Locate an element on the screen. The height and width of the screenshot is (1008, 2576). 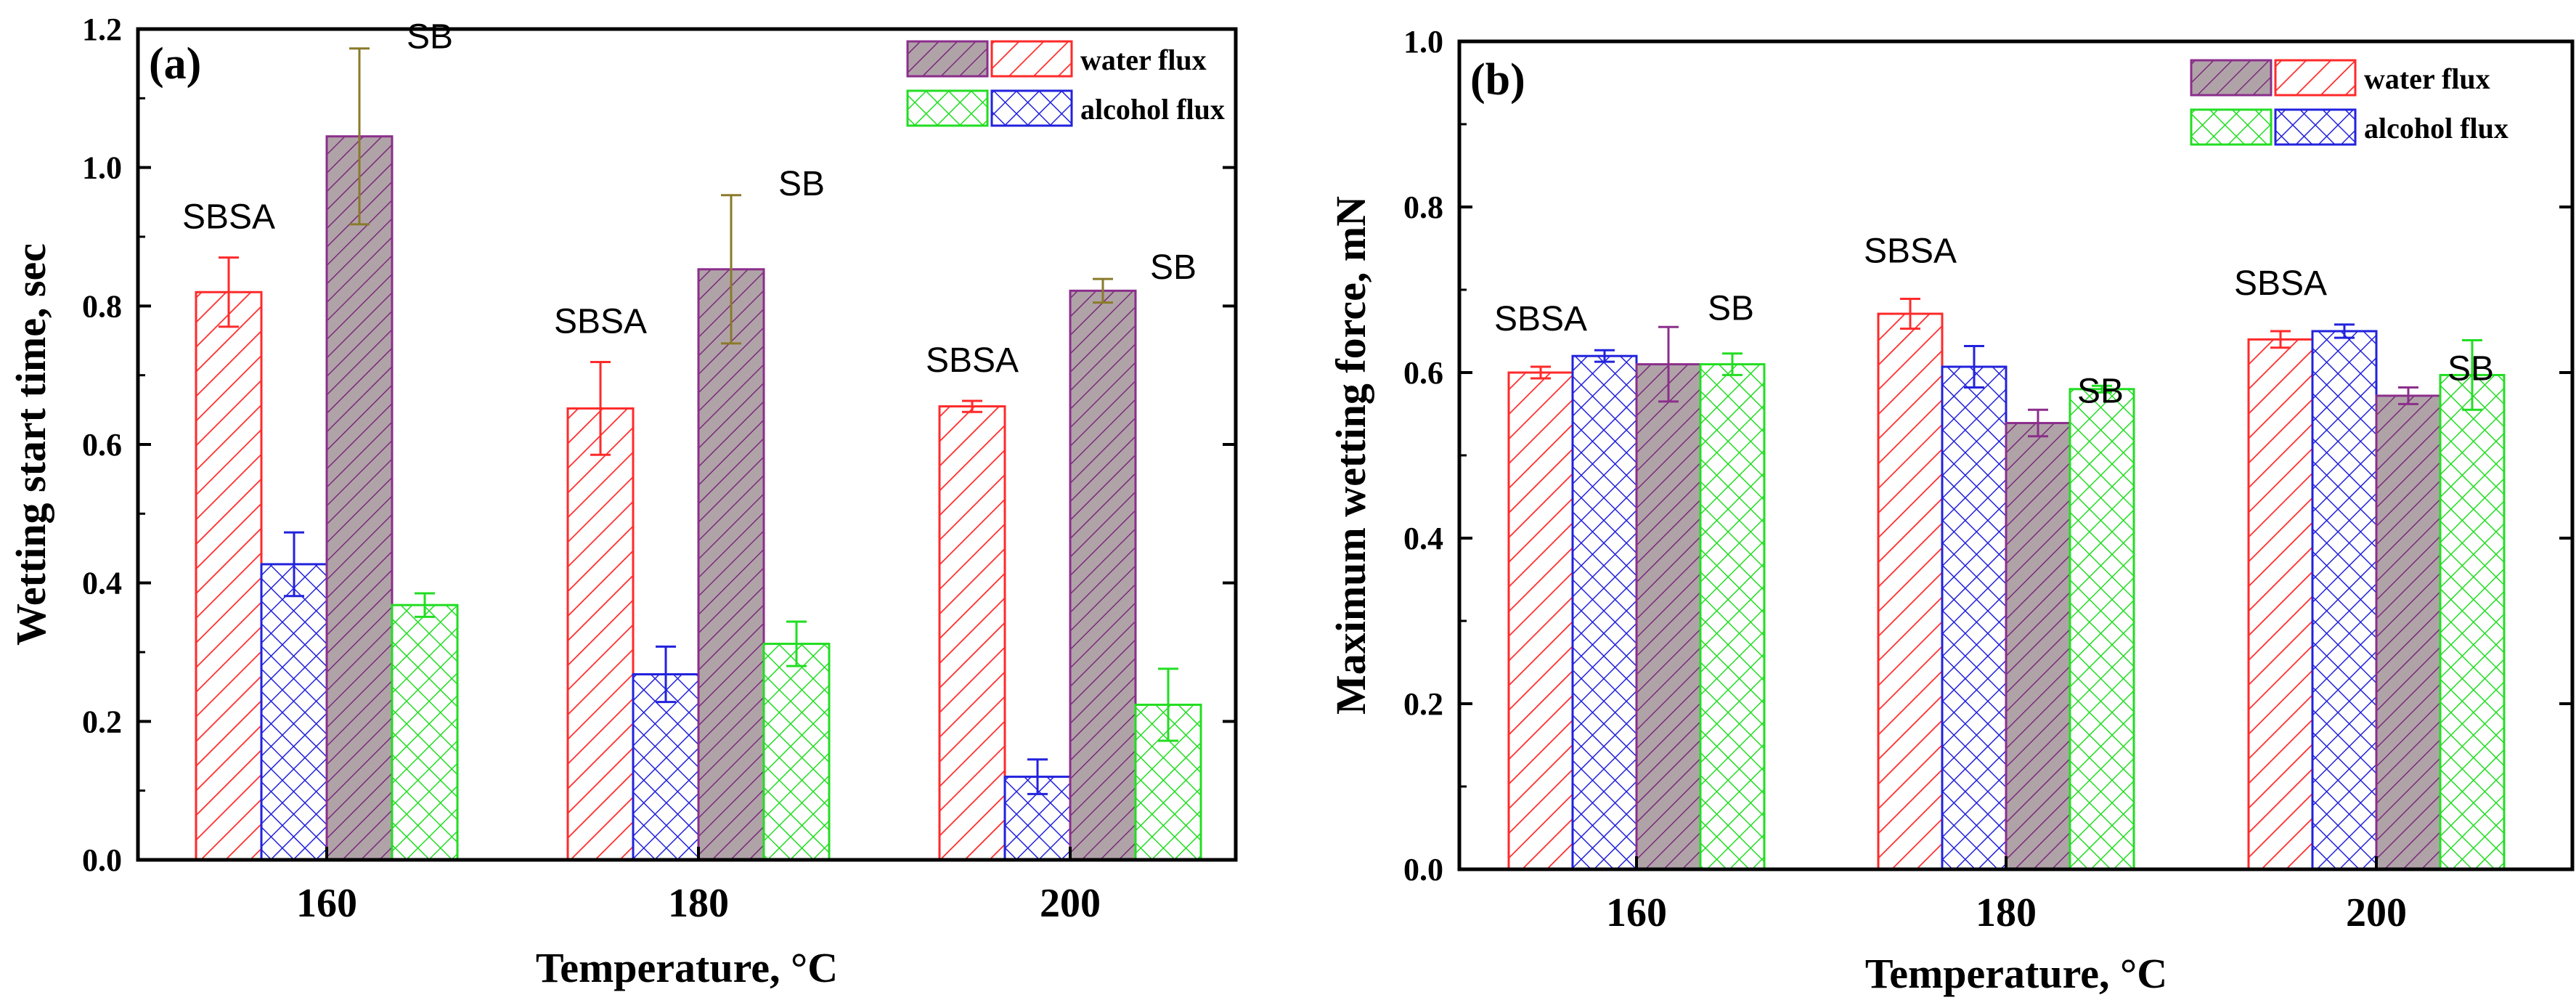
error-bars is located at coordinates (2006, 368).